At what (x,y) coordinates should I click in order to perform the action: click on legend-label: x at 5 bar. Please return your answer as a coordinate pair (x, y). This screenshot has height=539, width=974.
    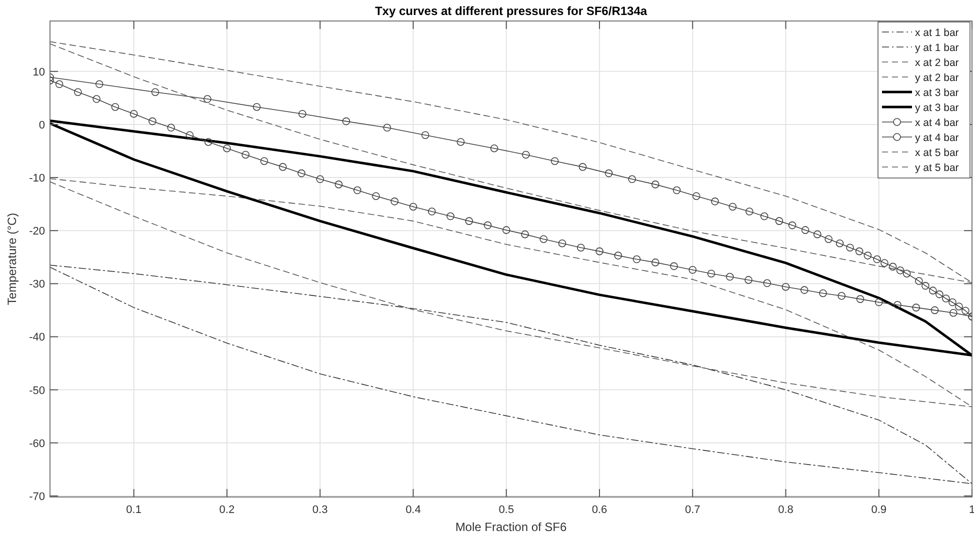
    Looking at the image, I should click on (937, 153).